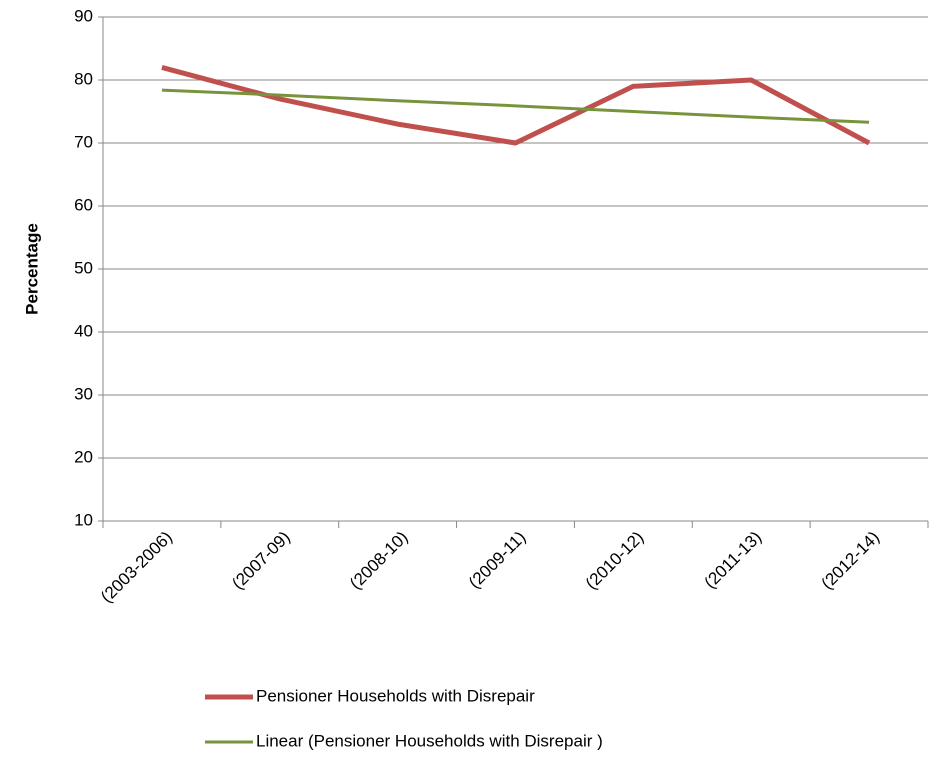 Image resolution: width=940 pixels, height=760 pixels. I want to click on y-axis-label: Percentage, so click(31, 269).